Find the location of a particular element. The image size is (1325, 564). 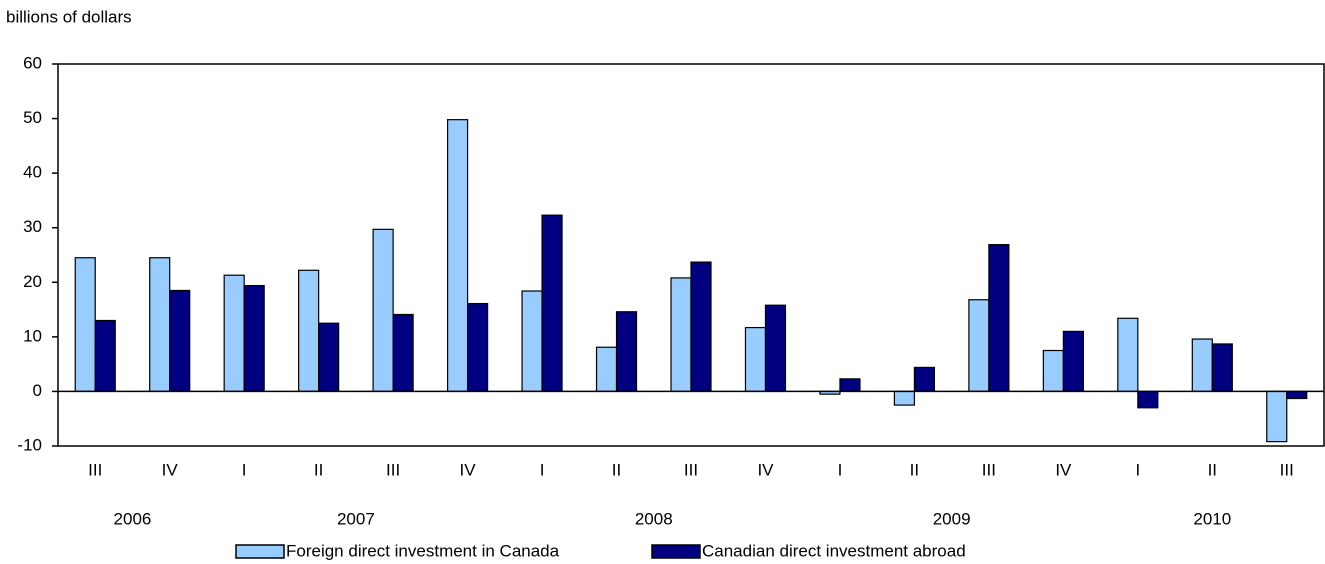

year-label: 2010 is located at coordinates (1212, 518).